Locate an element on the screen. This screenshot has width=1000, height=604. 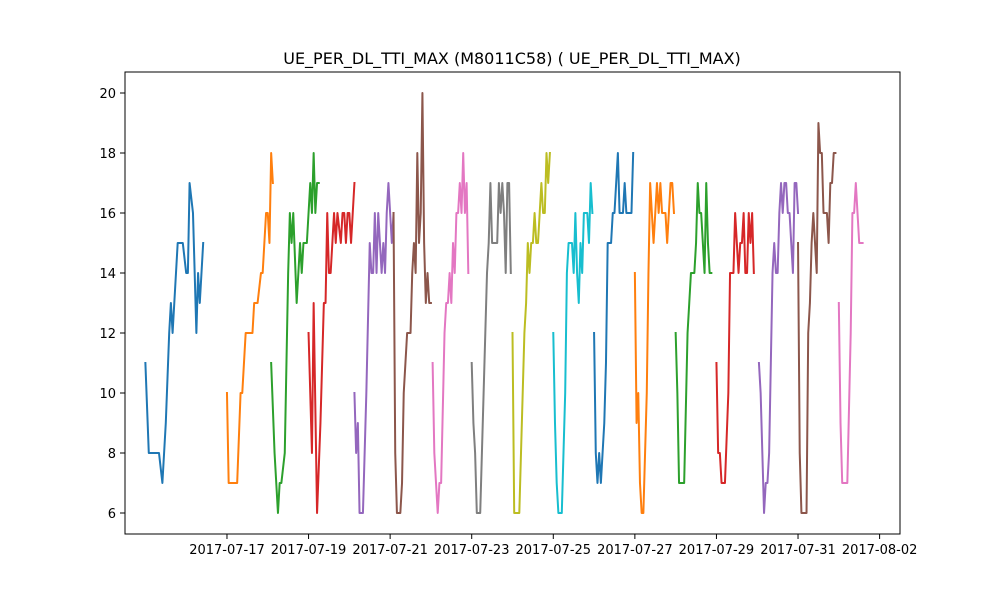
x-tick-label: 2017-07-19 is located at coordinates (309, 550).